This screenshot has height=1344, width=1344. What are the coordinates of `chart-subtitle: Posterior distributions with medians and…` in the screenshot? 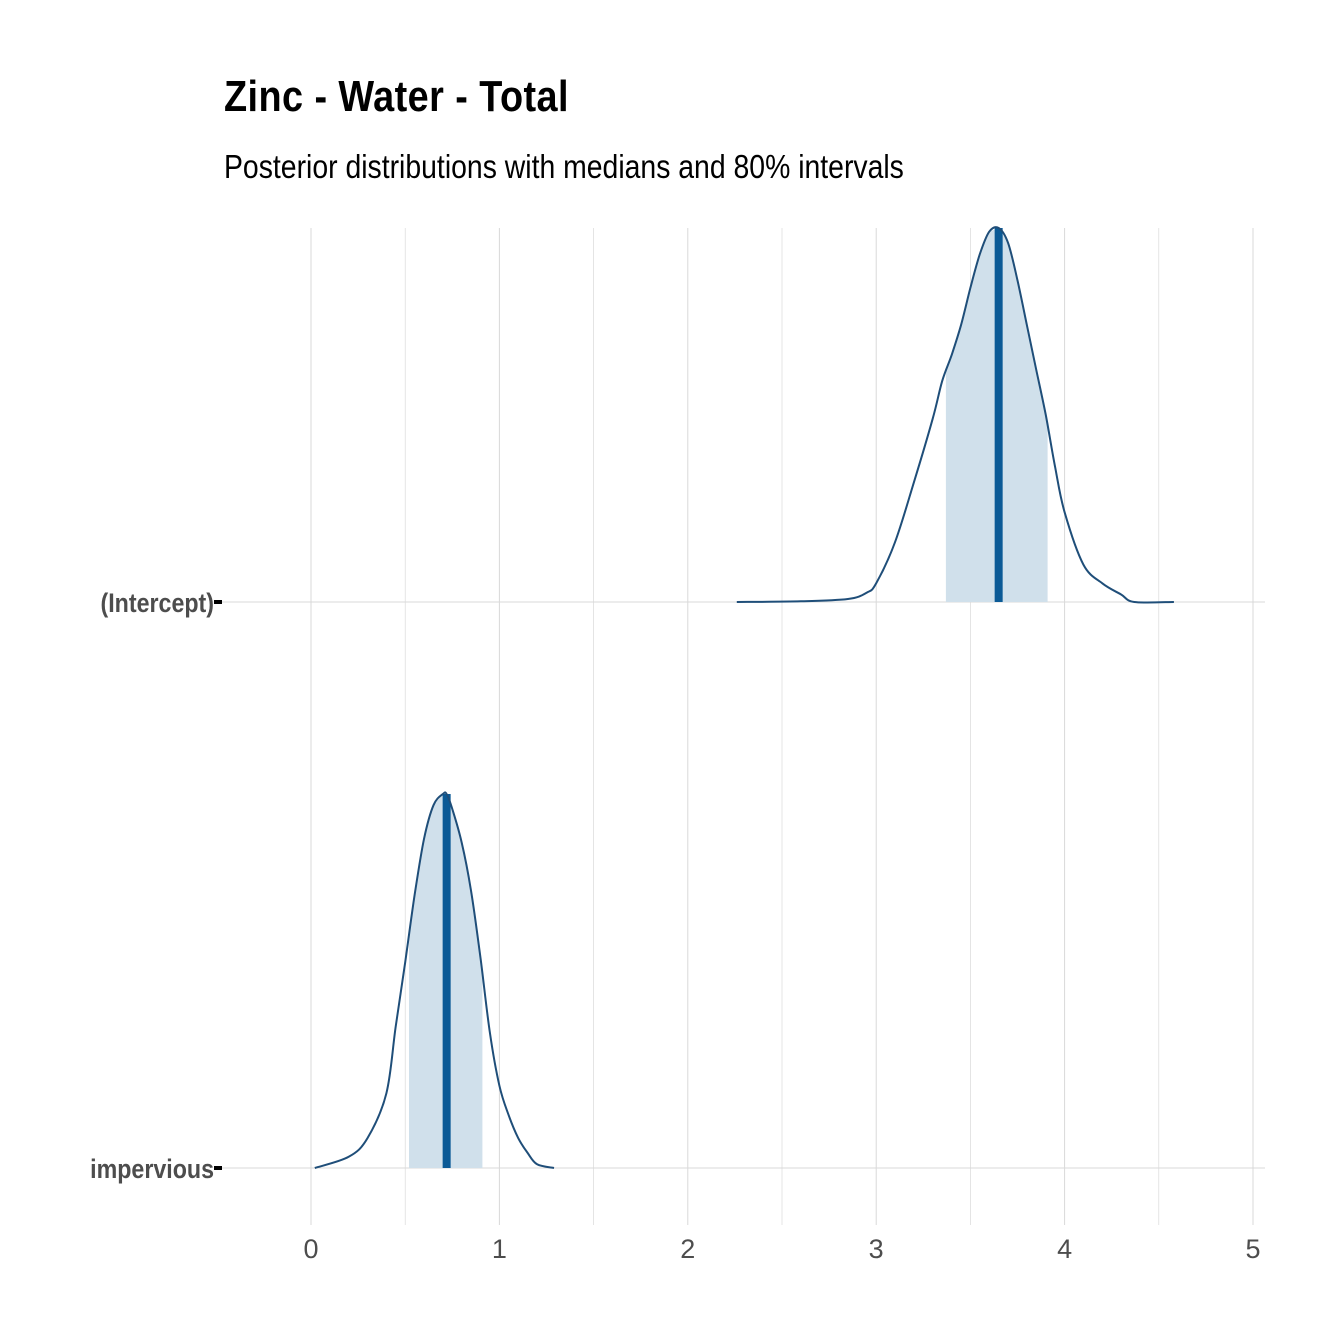 It's located at (564, 166).